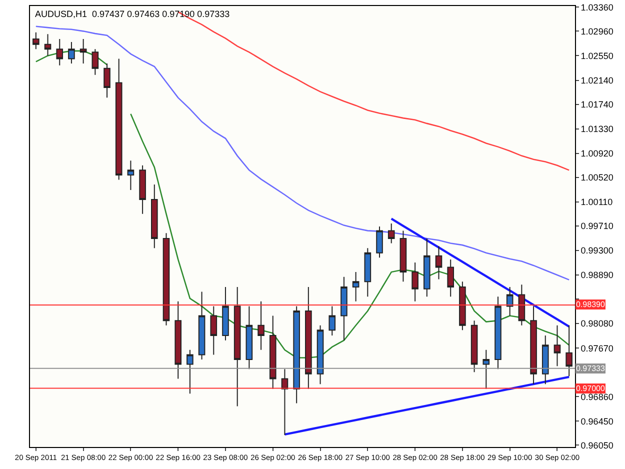  Describe the element at coordinates (591, 304) in the screenshot. I see `ref-line-label: 0.98390` at that location.